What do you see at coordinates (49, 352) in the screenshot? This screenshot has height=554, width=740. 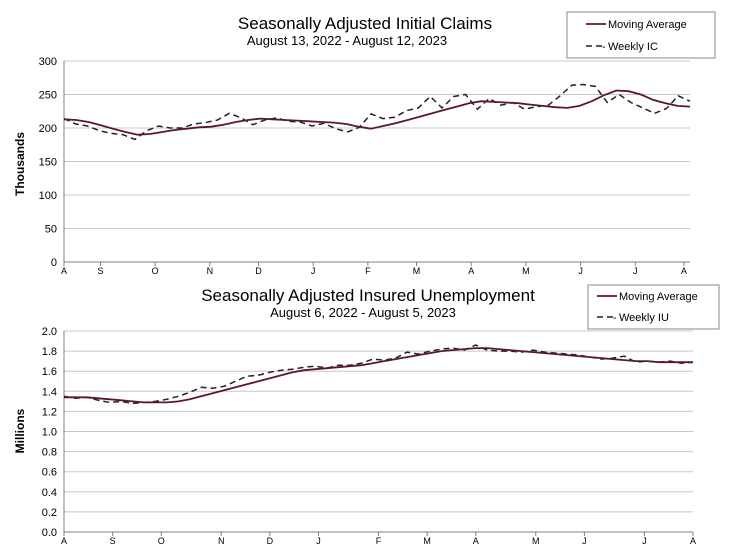 I see `y-tick-label: 1.8` at bounding box center [49, 352].